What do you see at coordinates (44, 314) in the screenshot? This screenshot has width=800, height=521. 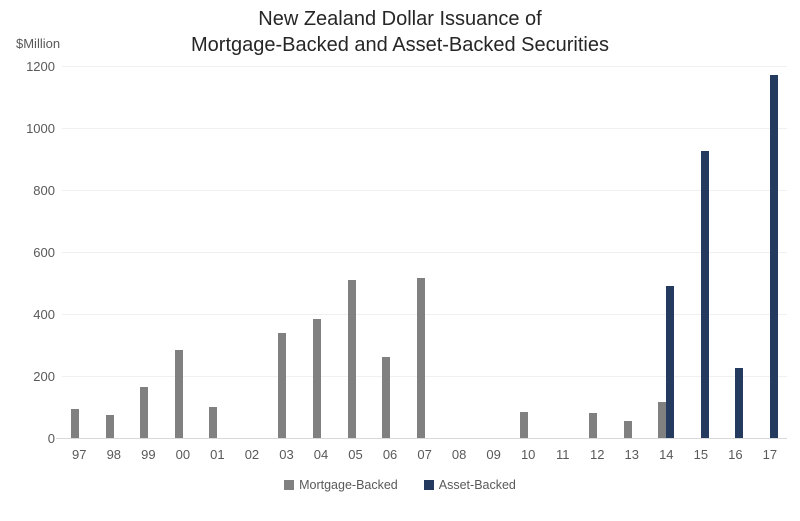 I see `y-tick-label-400: 400` at bounding box center [44, 314].